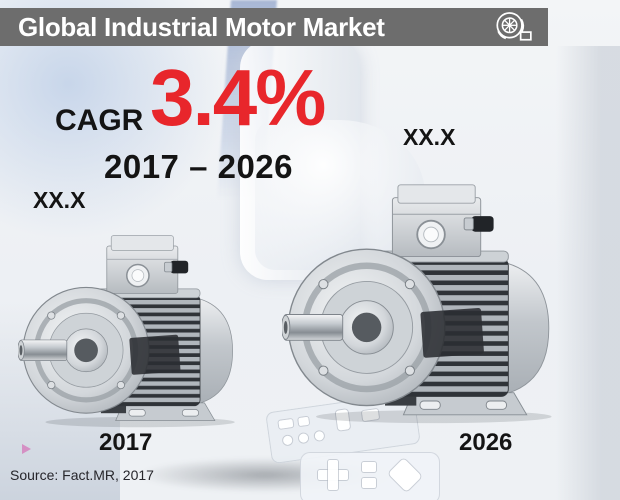 The height and width of the screenshot is (500, 620). Describe the element at coordinates (82, 475) in the screenshot. I see `source-note: Source: Fact.MR, 2017` at that location.